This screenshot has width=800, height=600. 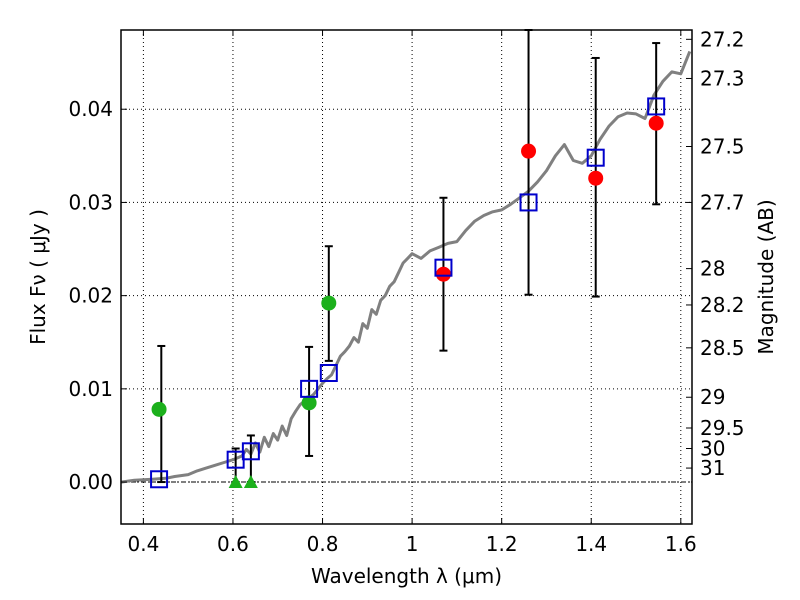 What do you see at coordinates (722, 202) in the screenshot?
I see `y2-tick-label: 27.7` at bounding box center [722, 202].